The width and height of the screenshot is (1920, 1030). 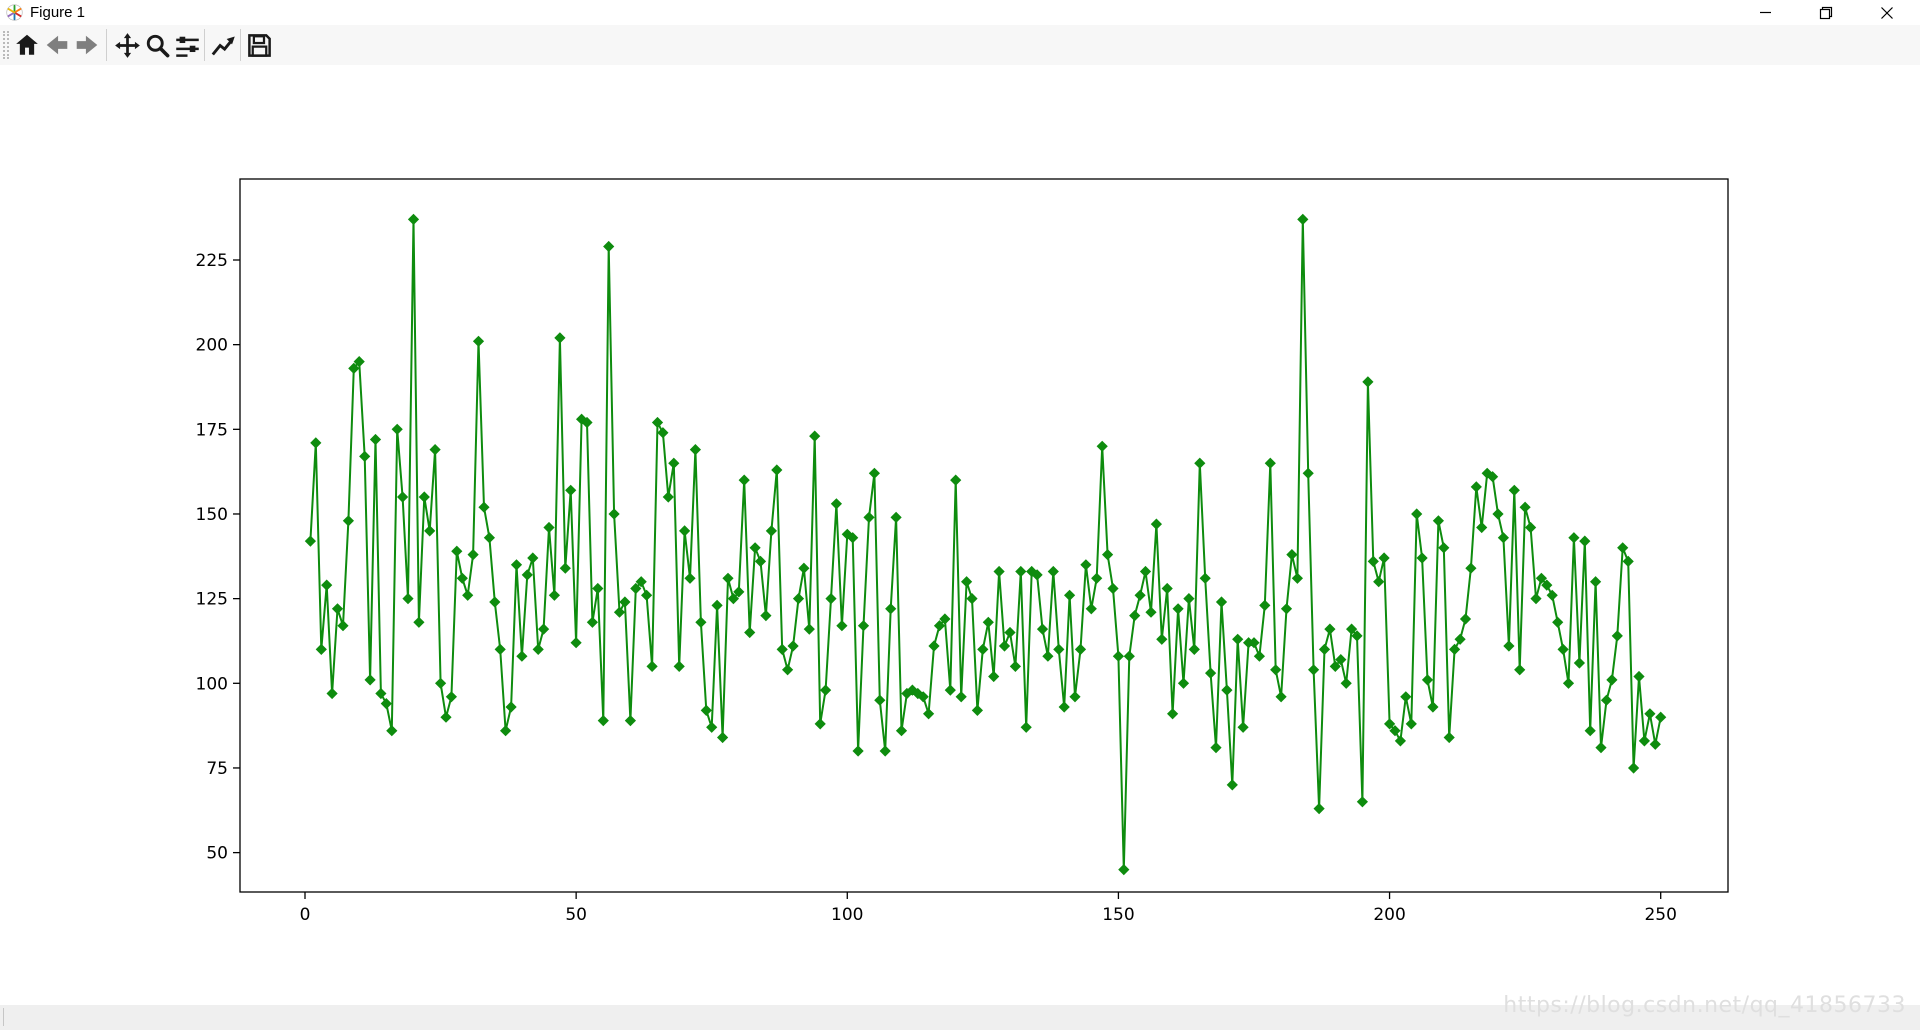 I want to click on subplots-icon, so click(x=187, y=46).